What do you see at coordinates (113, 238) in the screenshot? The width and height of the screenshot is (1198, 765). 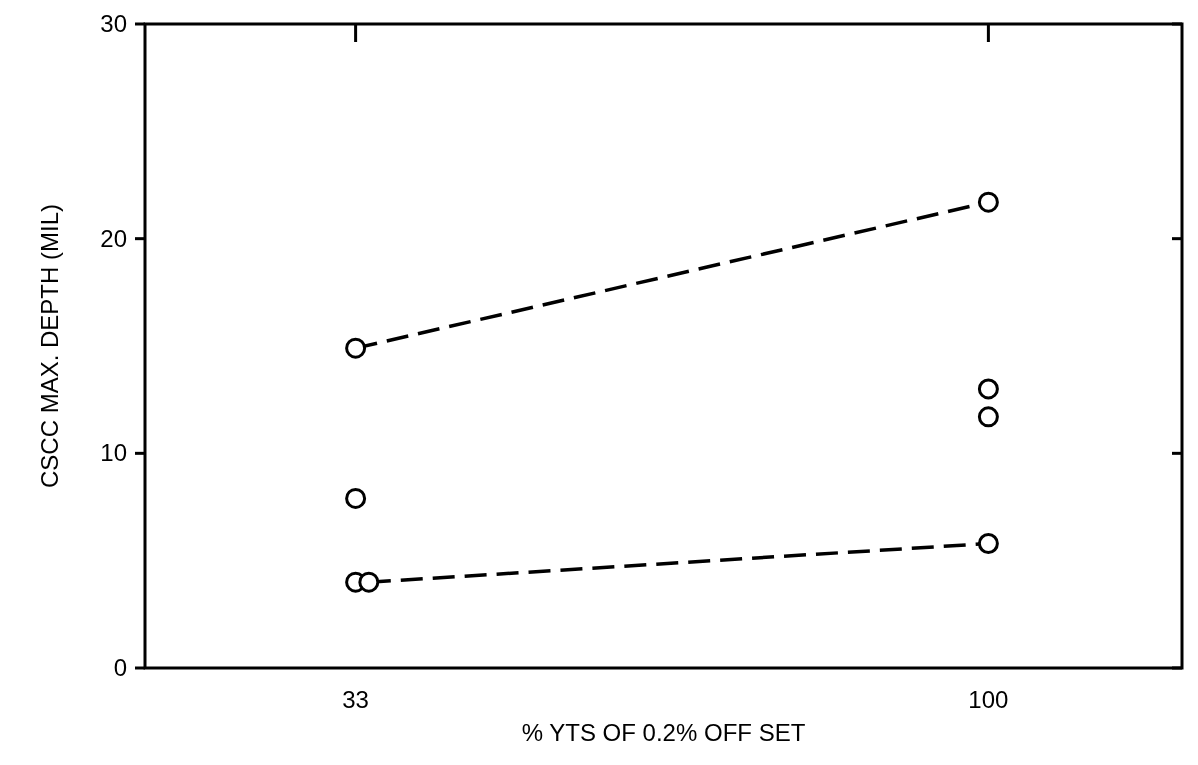 I see `y-tick-label: 20` at bounding box center [113, 238].